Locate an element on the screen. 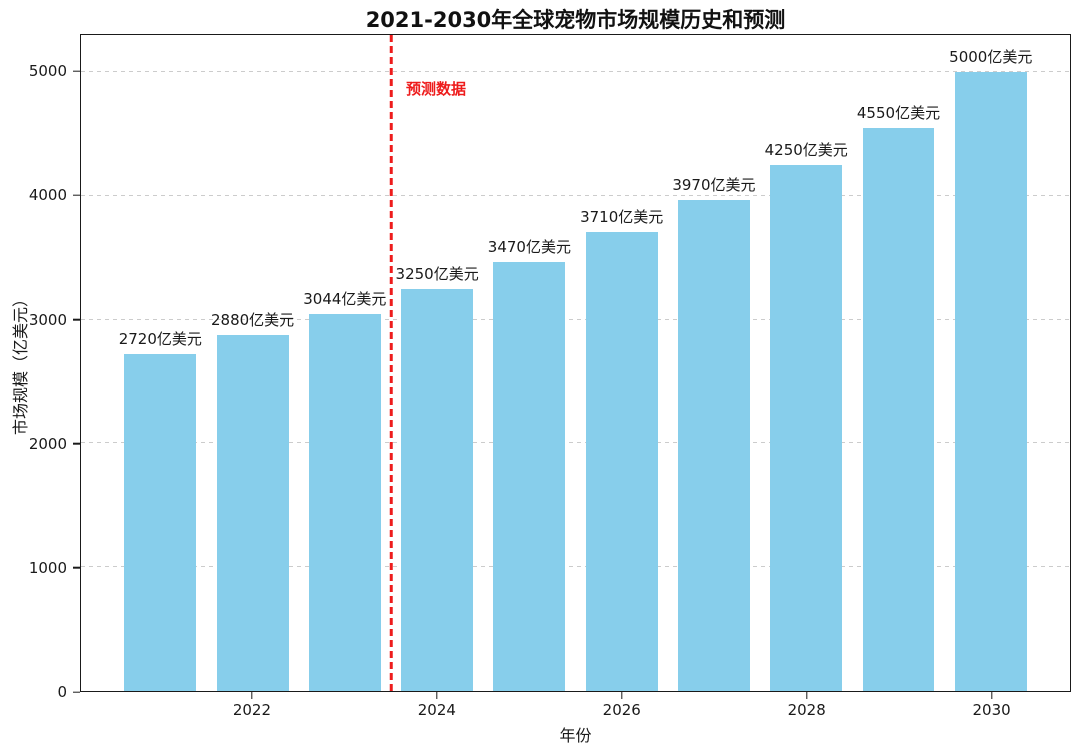  y-axis: 0 1000 2000 3000 4000 5000 is located at coordinates (40, 367).